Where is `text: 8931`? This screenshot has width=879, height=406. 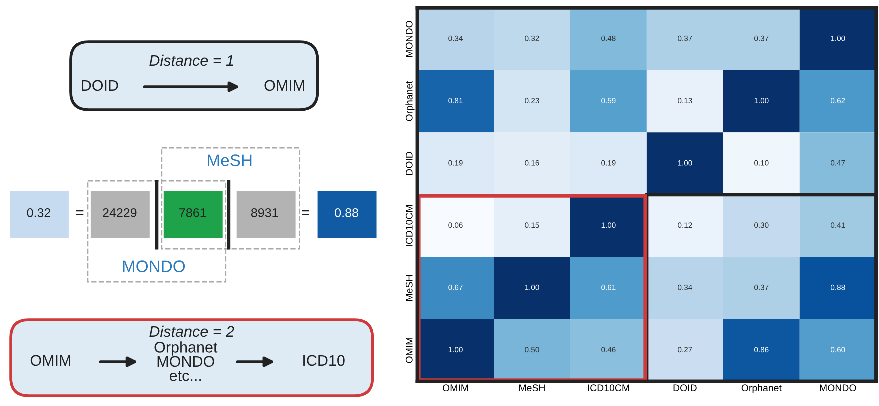
text: 8931 is located at coordinates (264, 213).